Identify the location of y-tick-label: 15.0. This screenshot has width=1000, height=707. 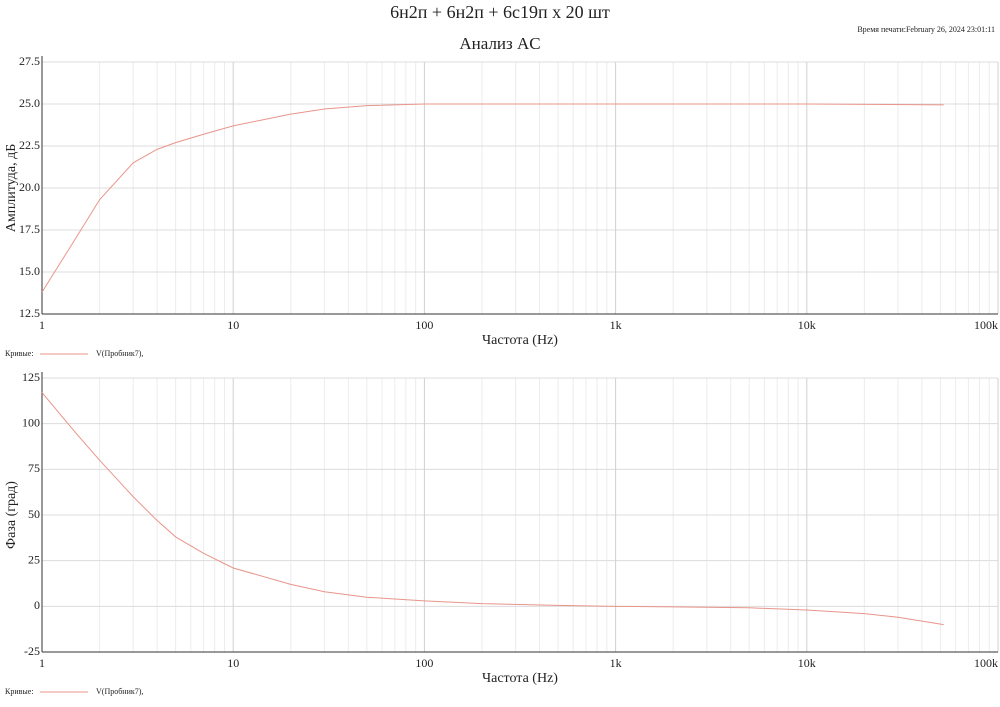
(29, 271).